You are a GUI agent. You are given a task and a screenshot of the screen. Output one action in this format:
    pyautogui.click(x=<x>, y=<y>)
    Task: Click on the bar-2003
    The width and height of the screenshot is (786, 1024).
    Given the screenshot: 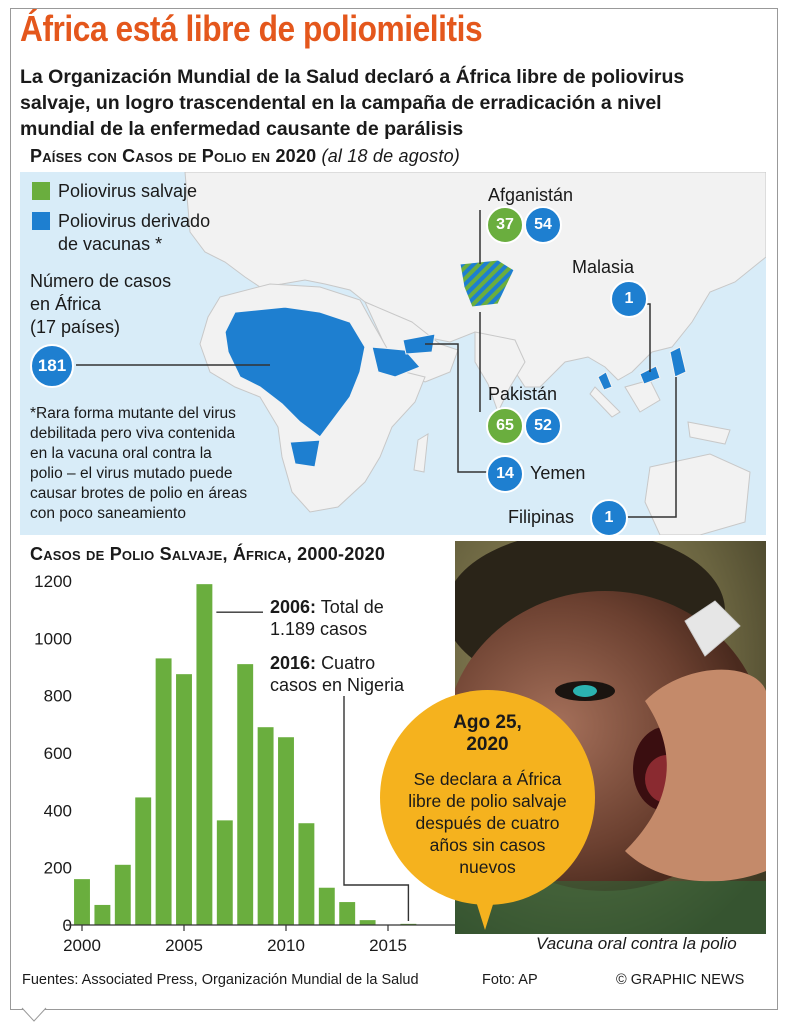 What is the action you would take?
    pyautogui.click(x=143, y=861)
    